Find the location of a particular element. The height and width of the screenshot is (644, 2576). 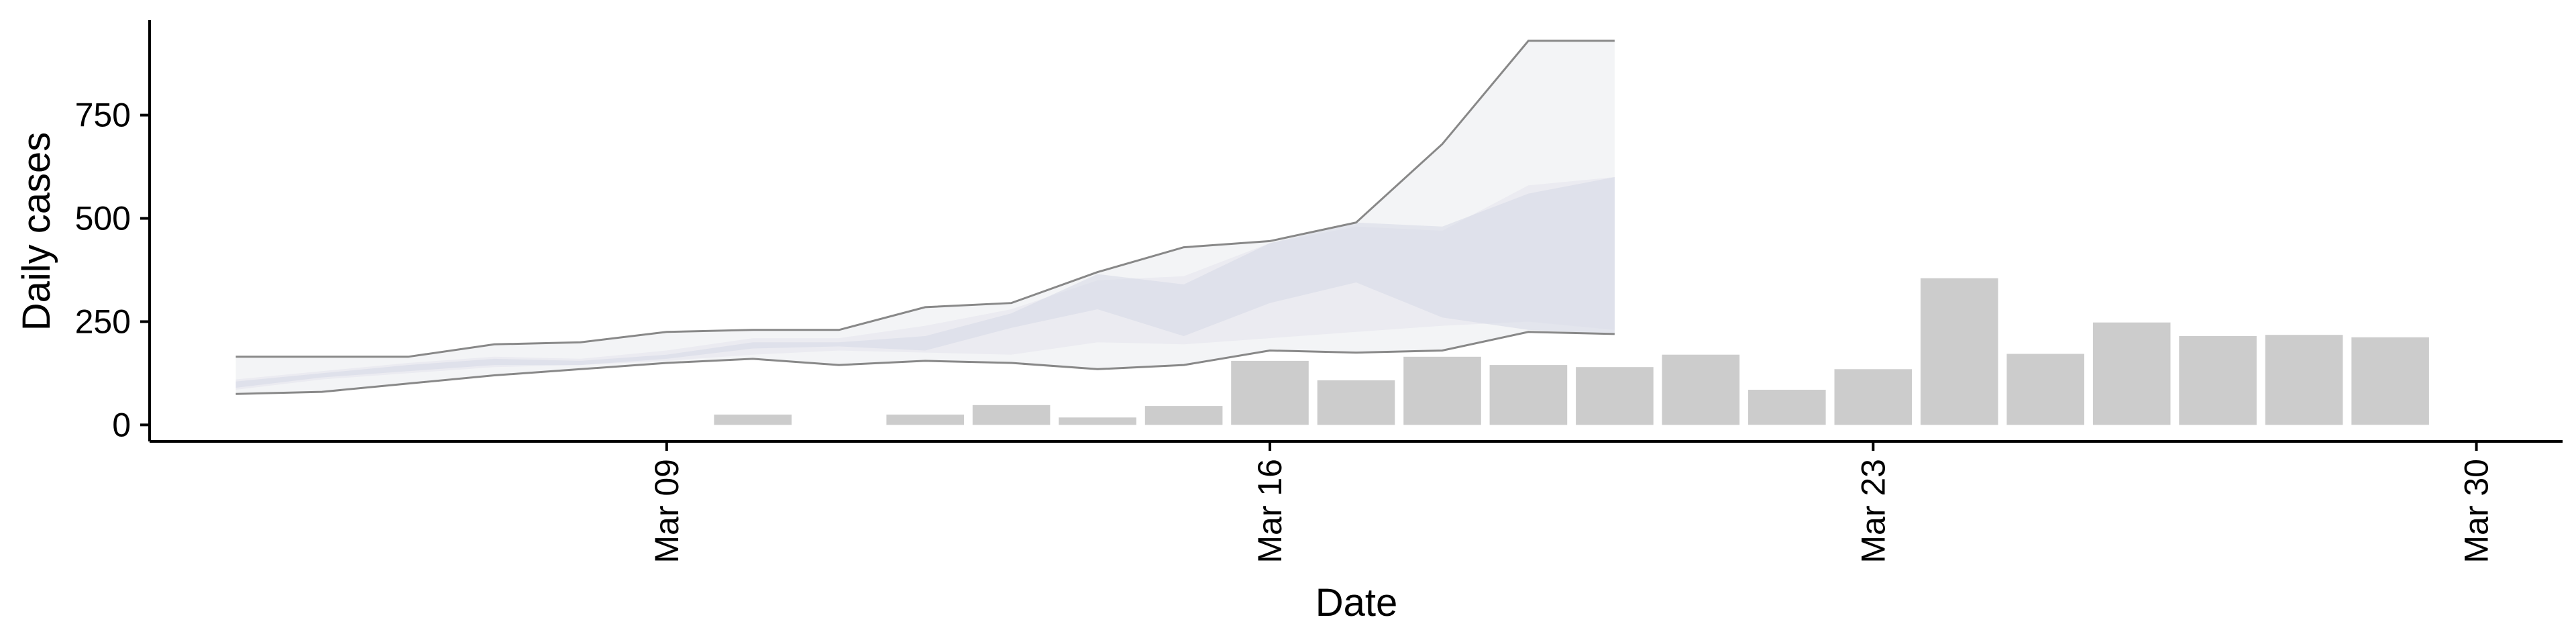

band-lower-line is located at coordinates (925, 363).